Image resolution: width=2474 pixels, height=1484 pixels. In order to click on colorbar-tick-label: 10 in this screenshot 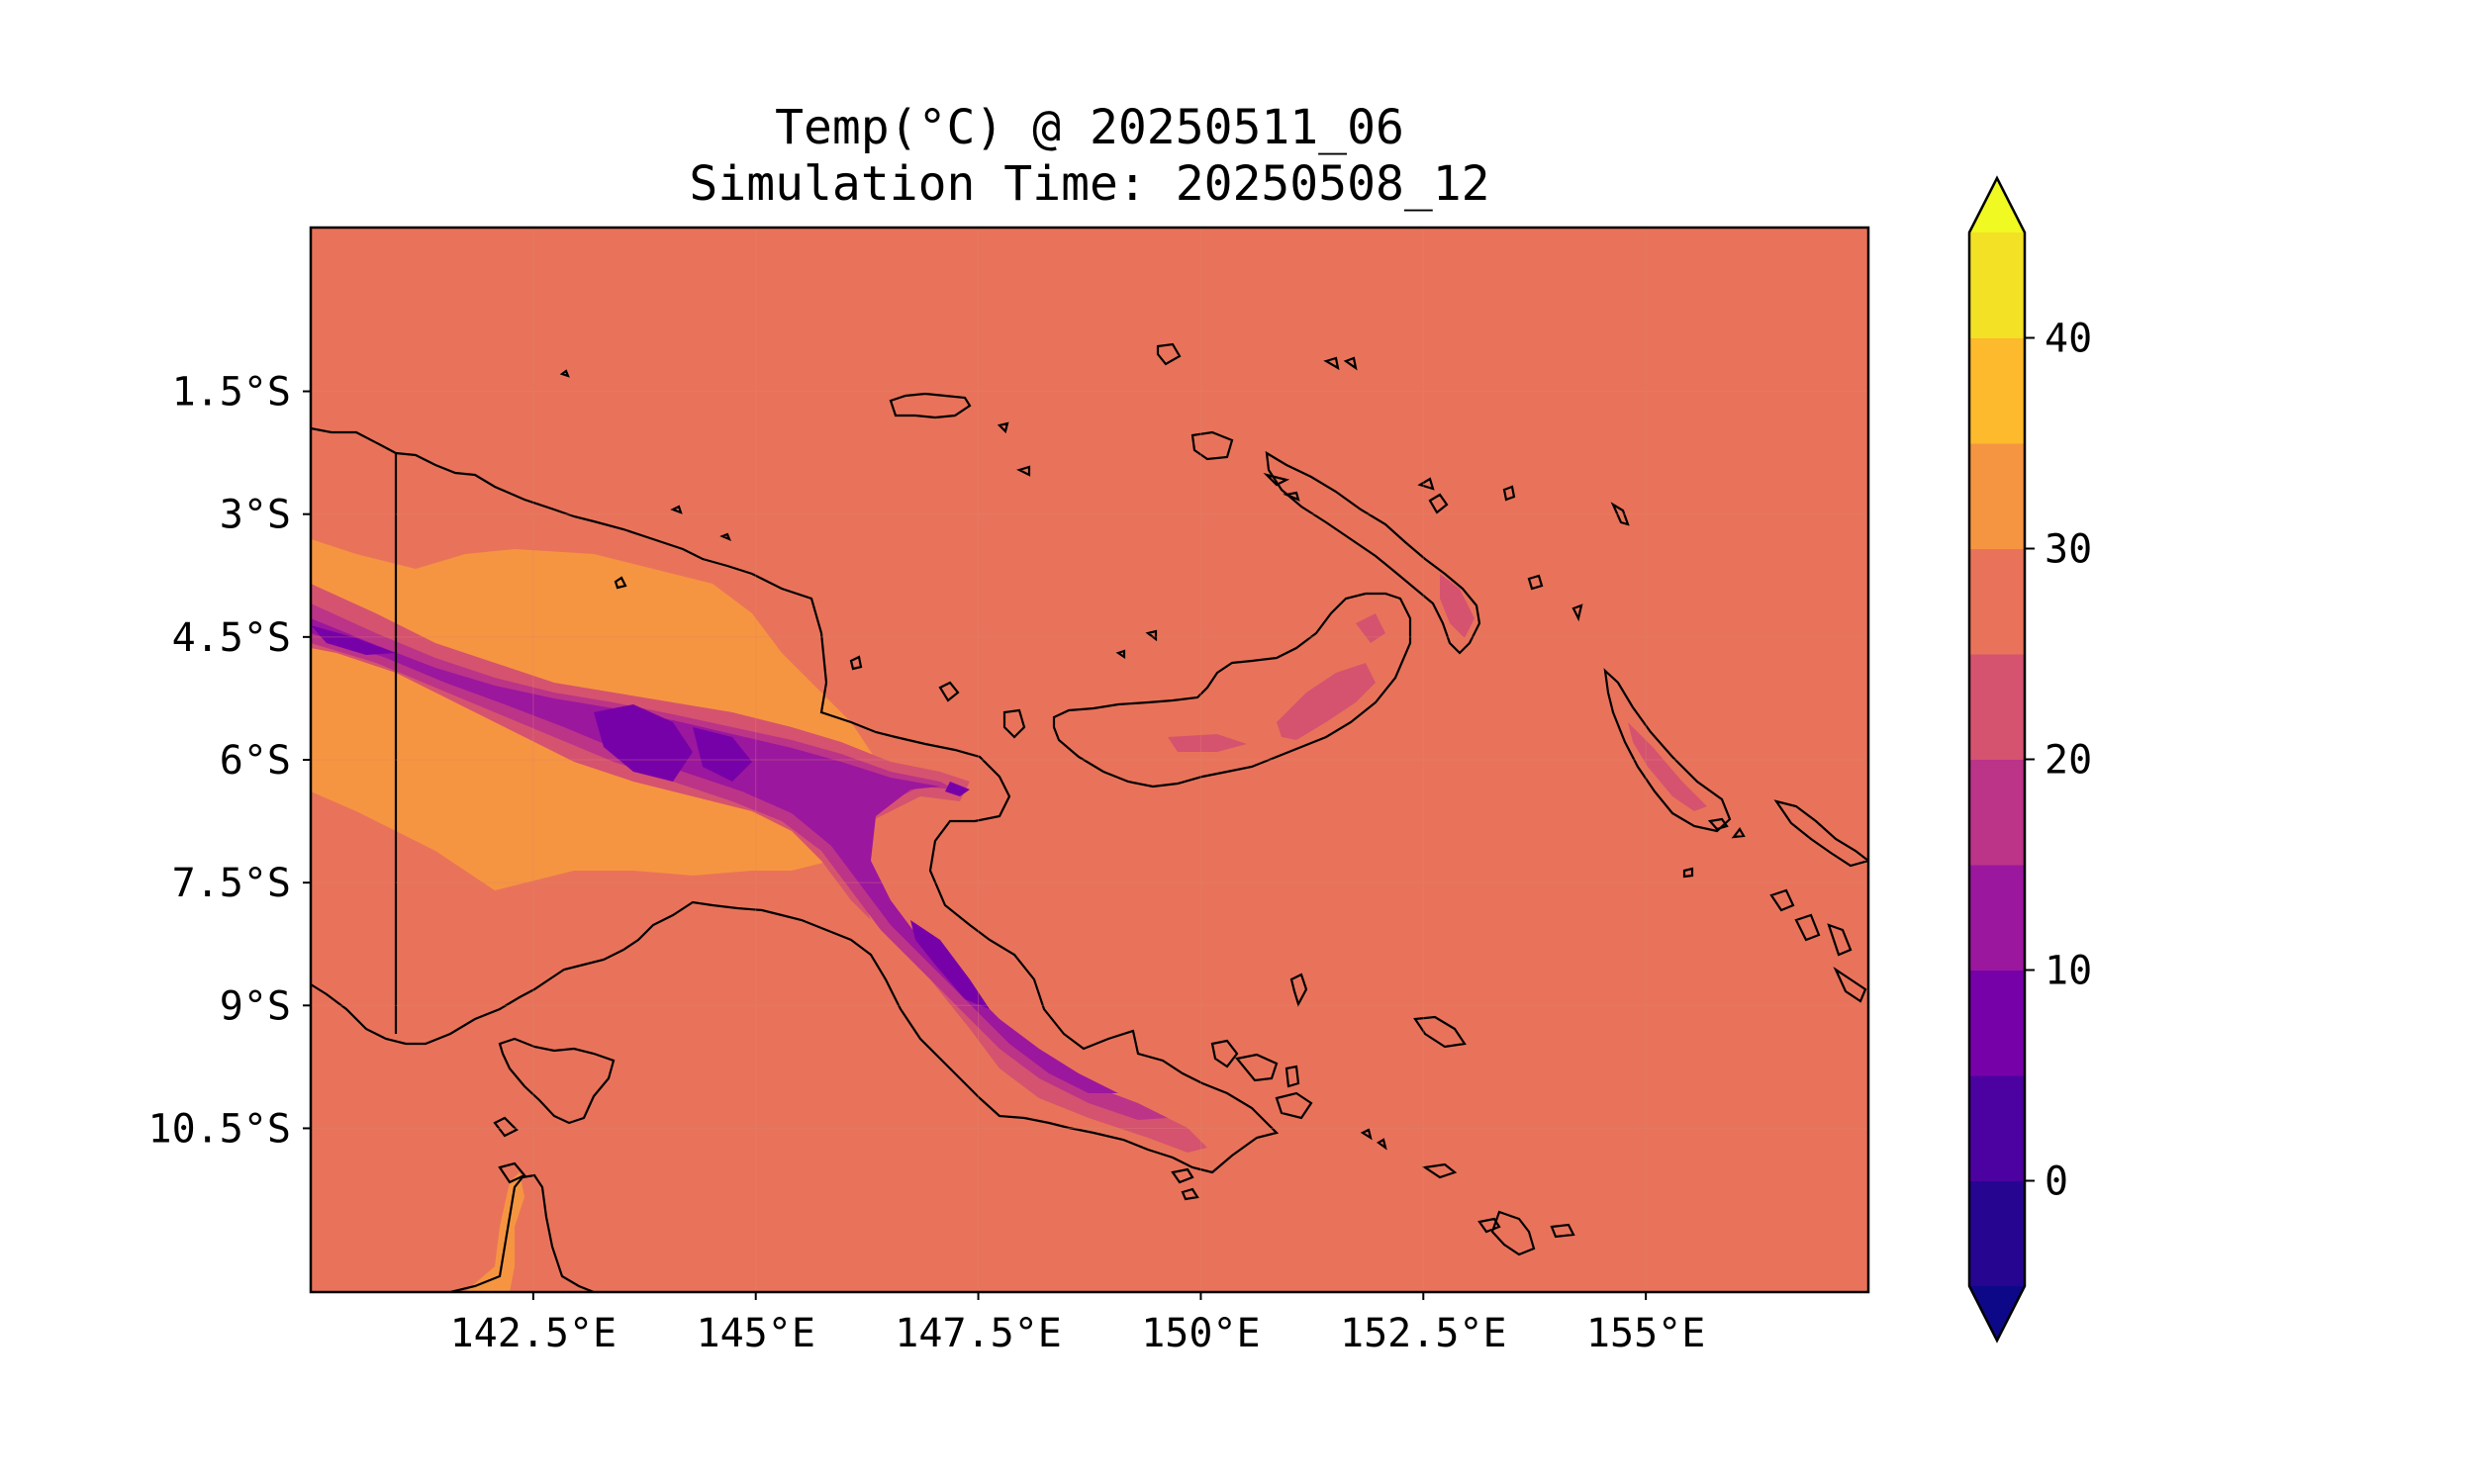, I will do `click(2068, 971)`.